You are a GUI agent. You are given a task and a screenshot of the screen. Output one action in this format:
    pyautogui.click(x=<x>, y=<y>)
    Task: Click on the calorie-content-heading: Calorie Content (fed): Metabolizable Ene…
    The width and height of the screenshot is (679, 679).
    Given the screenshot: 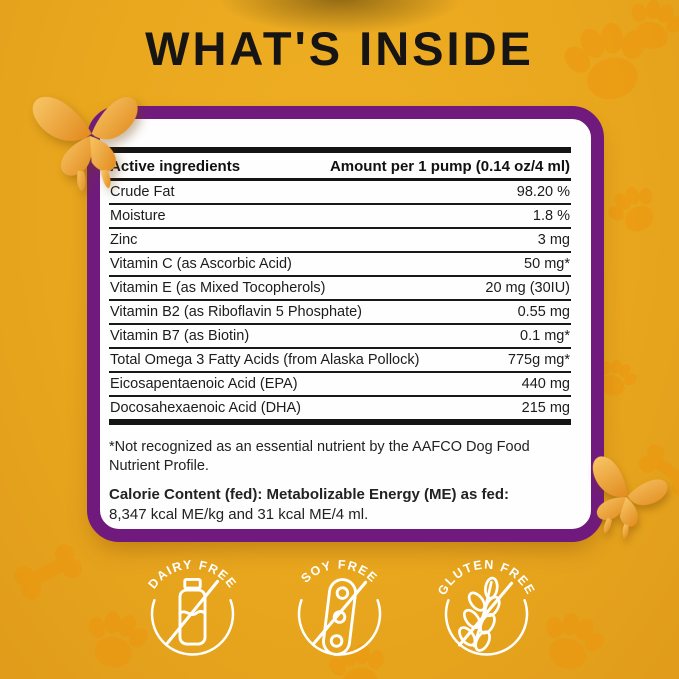 What is the action you would take?
    pyautogui.click(x=309, y=494)
    